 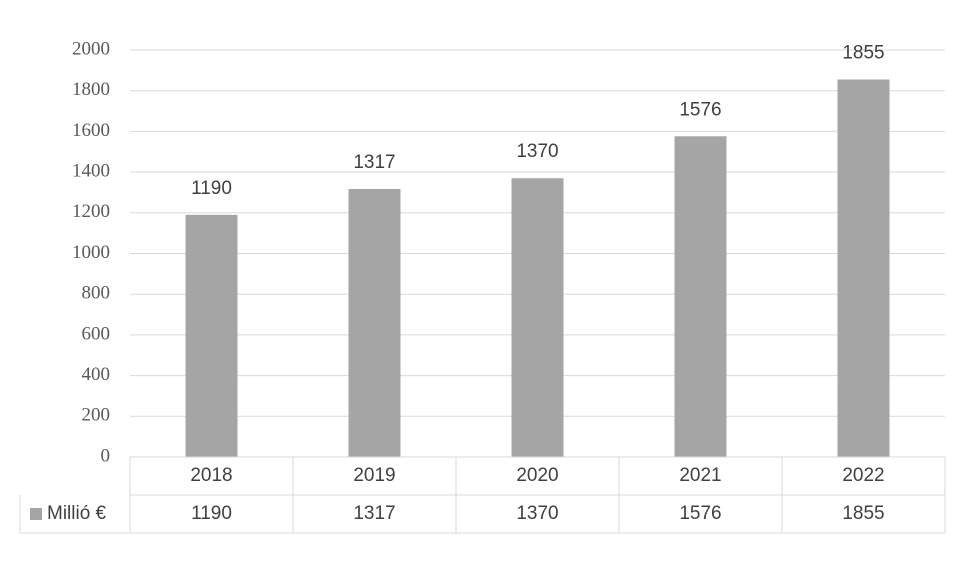 What do you see at coordinates (700, 513) in the screenshot?
I see `table-value: 1576` at bounding box center [700, 513].